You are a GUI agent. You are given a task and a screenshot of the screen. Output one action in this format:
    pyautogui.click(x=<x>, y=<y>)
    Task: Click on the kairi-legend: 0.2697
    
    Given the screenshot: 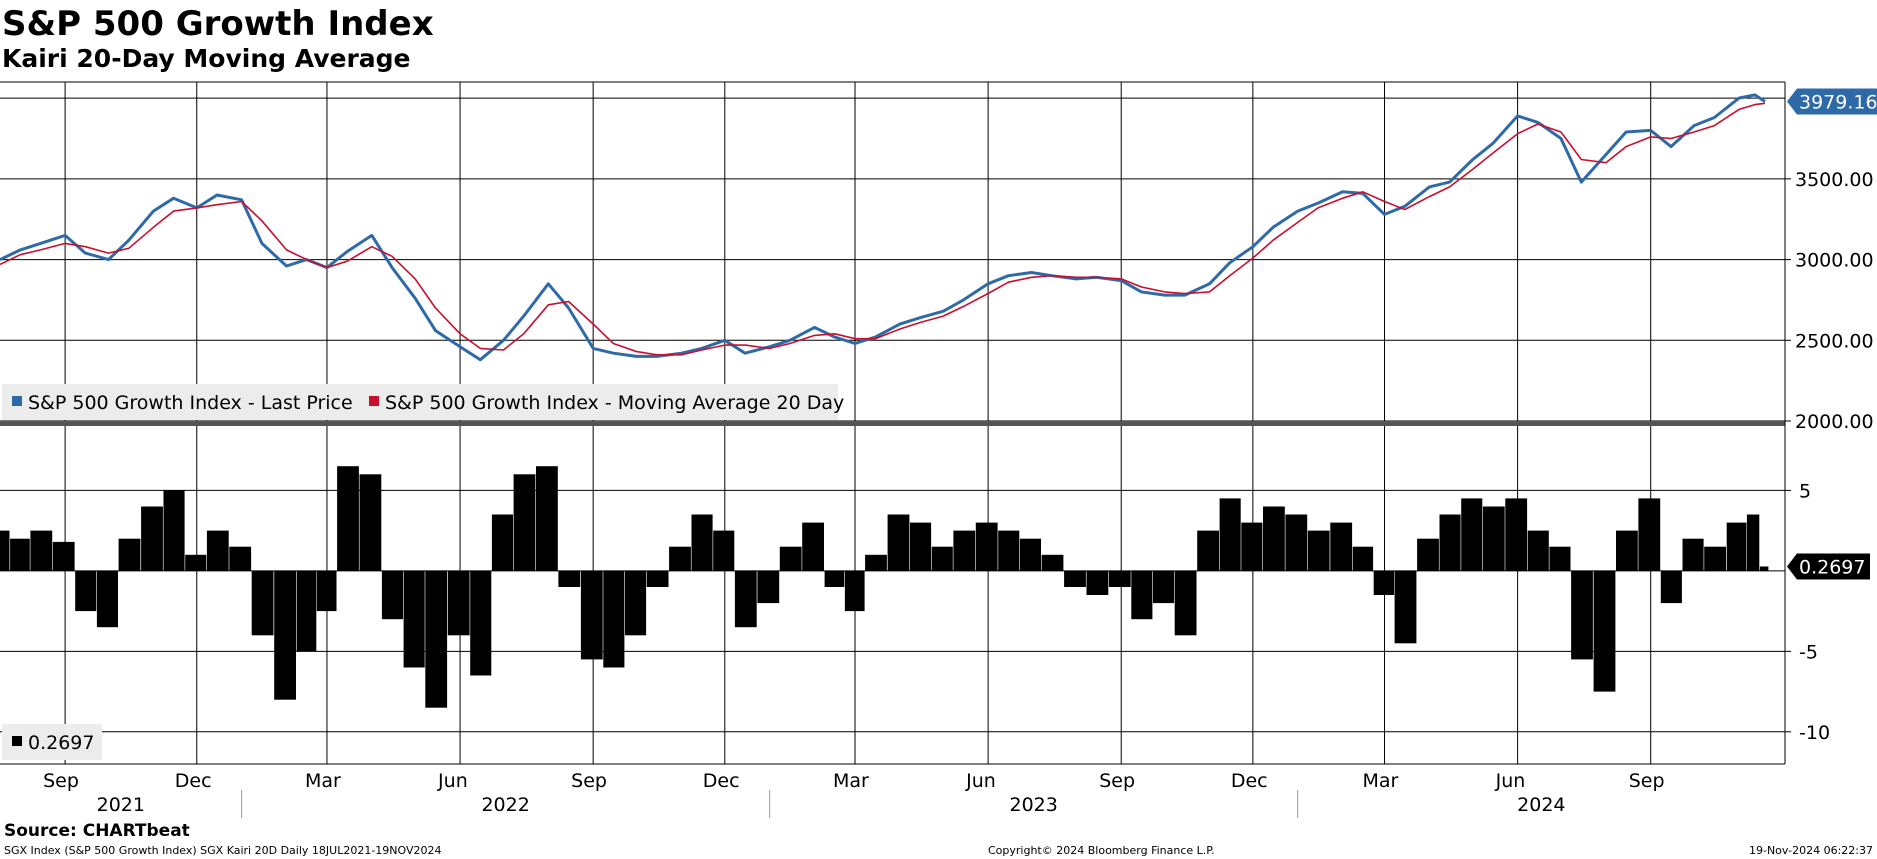 What is the action you would take?
    pyautogui.click(x=52, y=742)
    